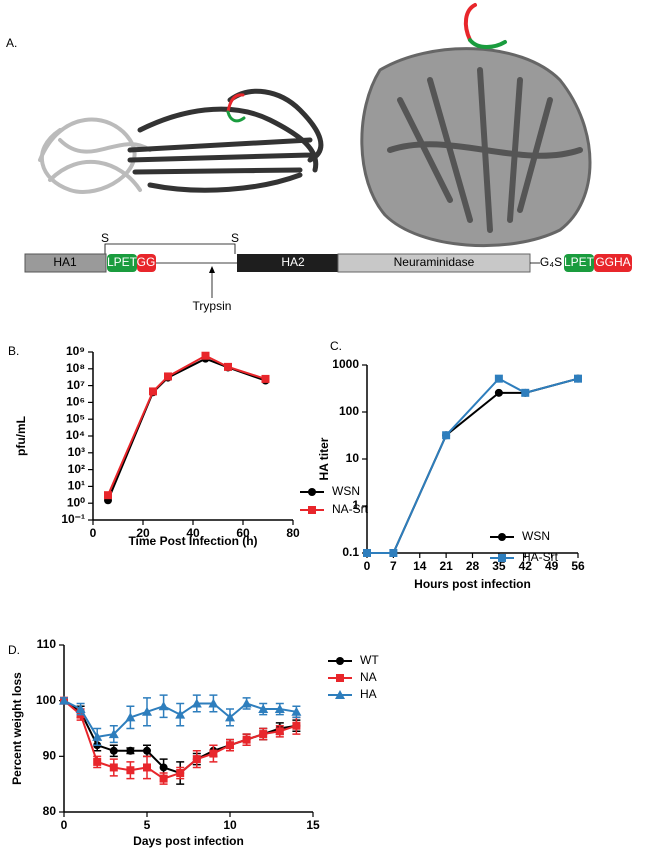 The width and height of the screenshot is (654, 859). What do you see at coordinates (612, 262) in the screenshot?
I see `gg-label: GGHA` at bounding box center [612, 262].